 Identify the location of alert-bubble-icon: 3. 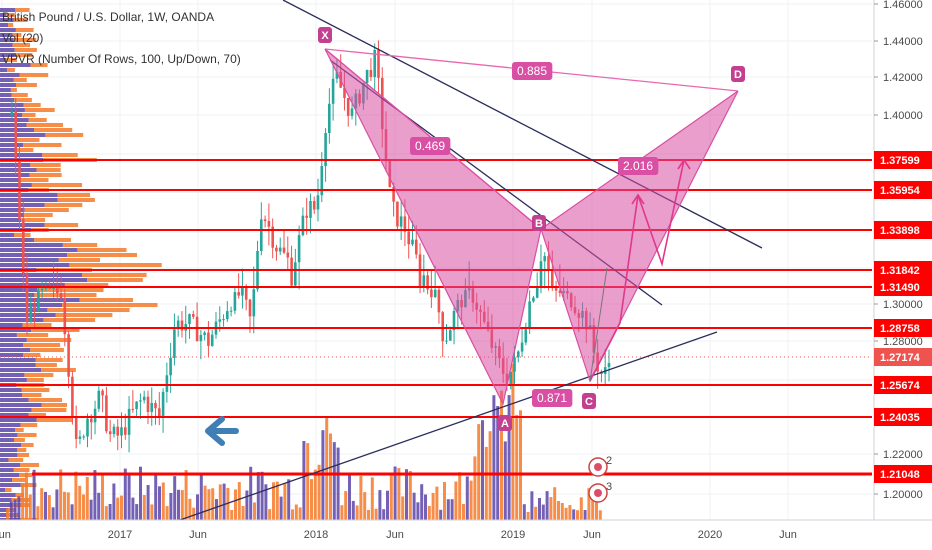
(600, 492).